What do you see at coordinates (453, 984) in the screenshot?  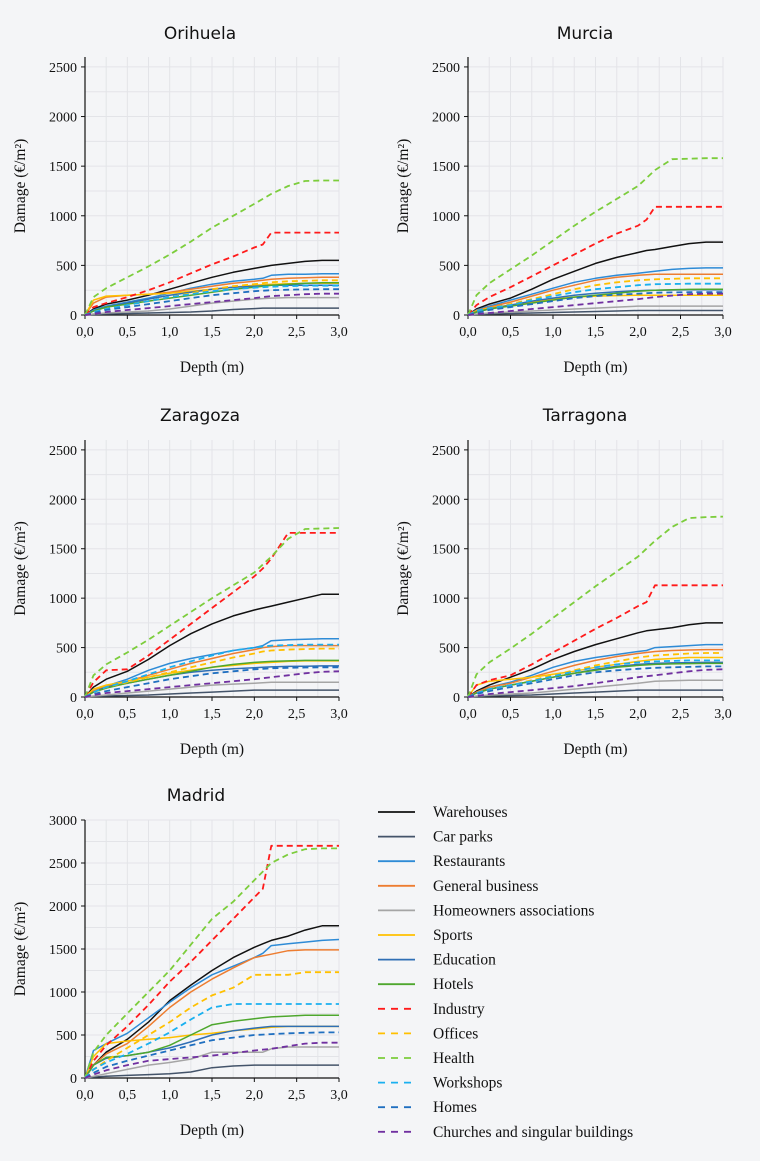 I see `legend-label-hotels: Hotels` at bounding box center [453, 984].